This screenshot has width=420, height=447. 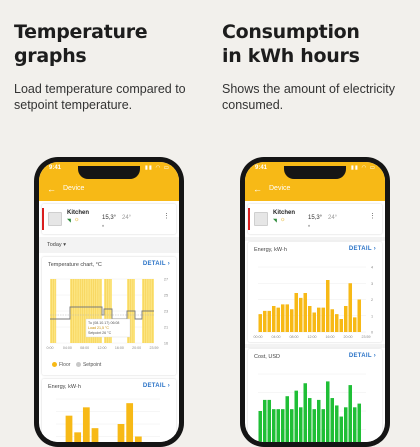 What do you see at coordinates (56, 245) in the screenshot?
I see `period-selector: Today ▾` at bounding box center [56, 245].